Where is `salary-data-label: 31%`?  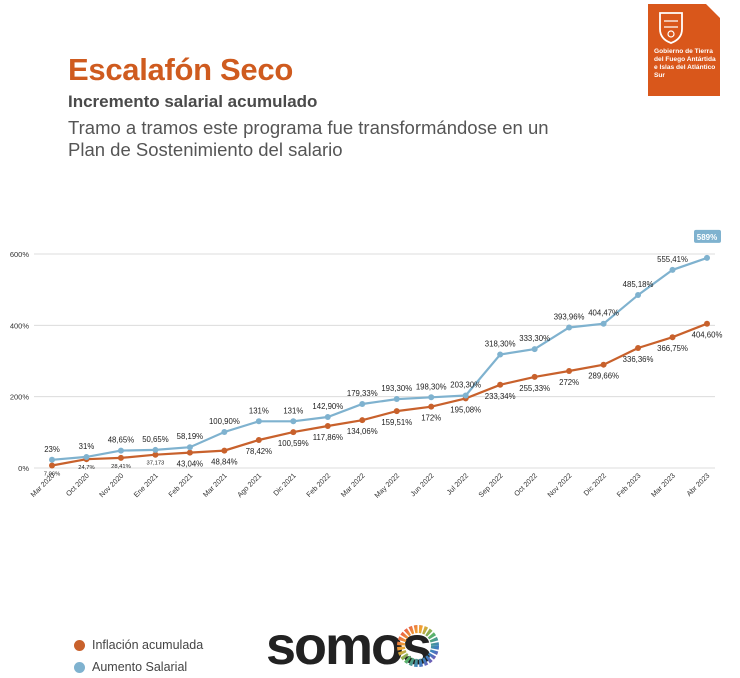
salary-data-label: 31% is located at coordinates (87, 446).